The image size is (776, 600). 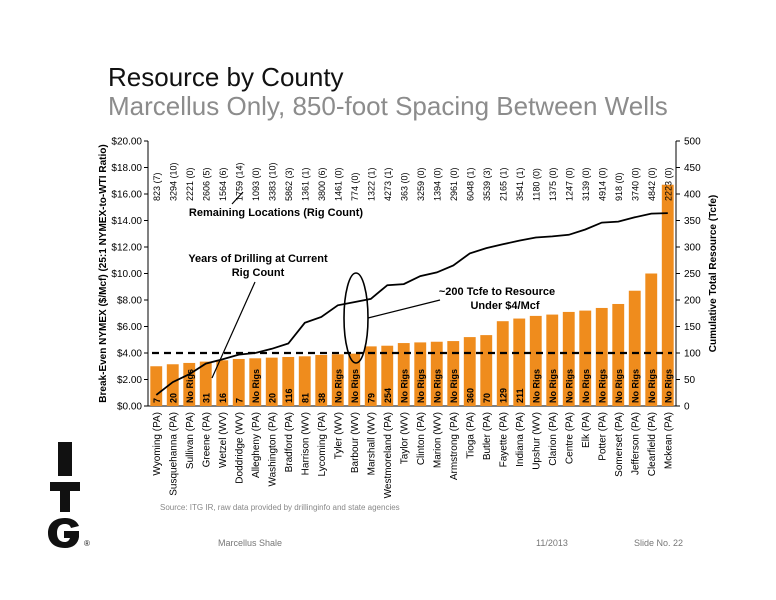 What do you see at coordinates (690, 380) in the screenshot?
I see `y2-tick-label: 50` at bounding box center [690, 380].